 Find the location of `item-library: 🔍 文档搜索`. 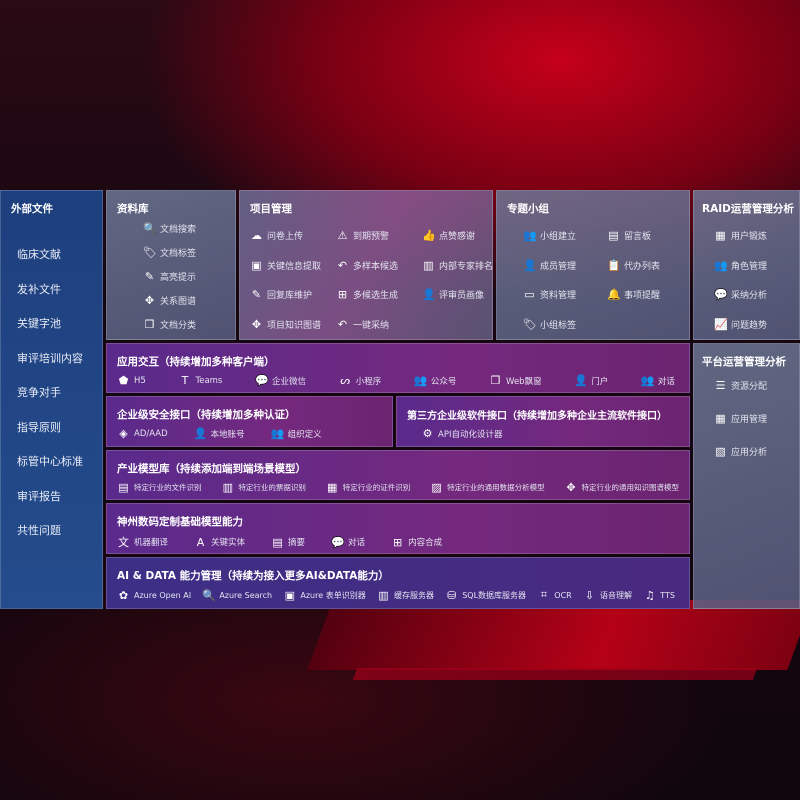

item-library: 🔍 文档搜索 is located at coordinates (169, 228).